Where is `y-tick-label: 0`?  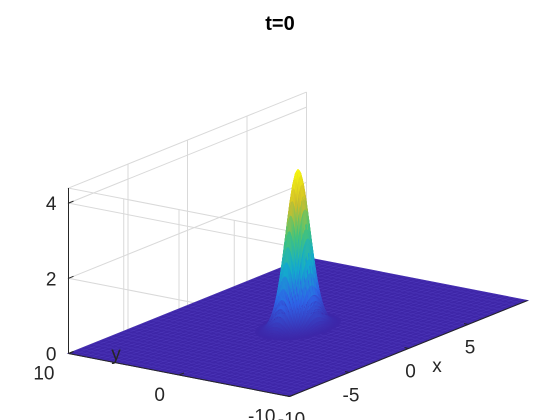
y-tick-label: 0 is located at coordinates (159, 395).